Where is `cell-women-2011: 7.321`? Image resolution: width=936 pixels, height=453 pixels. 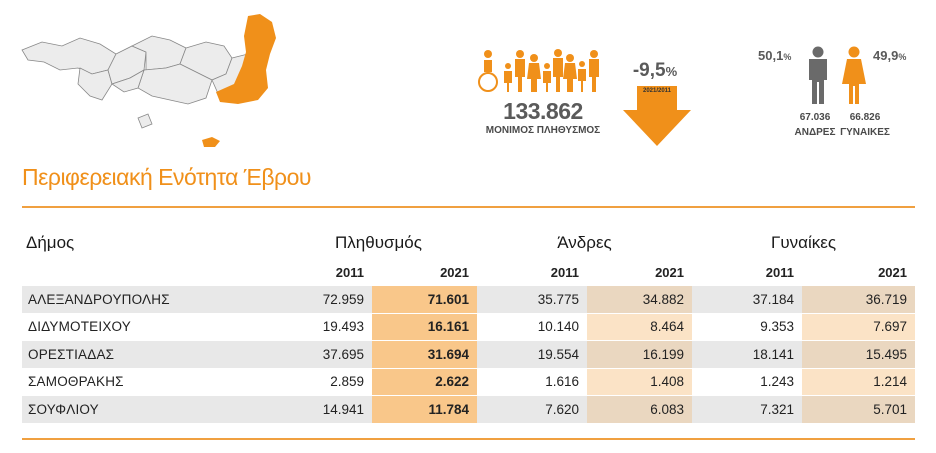
cell-women-2011: 7.321 is located at coordinates (747, 409).